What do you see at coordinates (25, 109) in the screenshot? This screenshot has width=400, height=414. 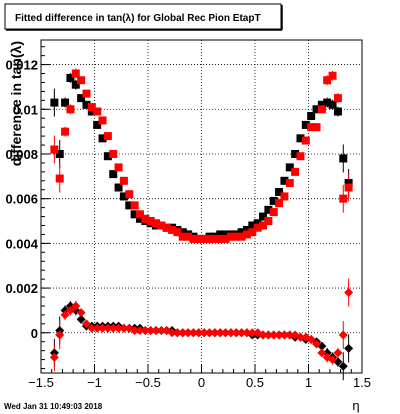 I see `y-tick-label: 0.01` at bounding box center [25, 109].